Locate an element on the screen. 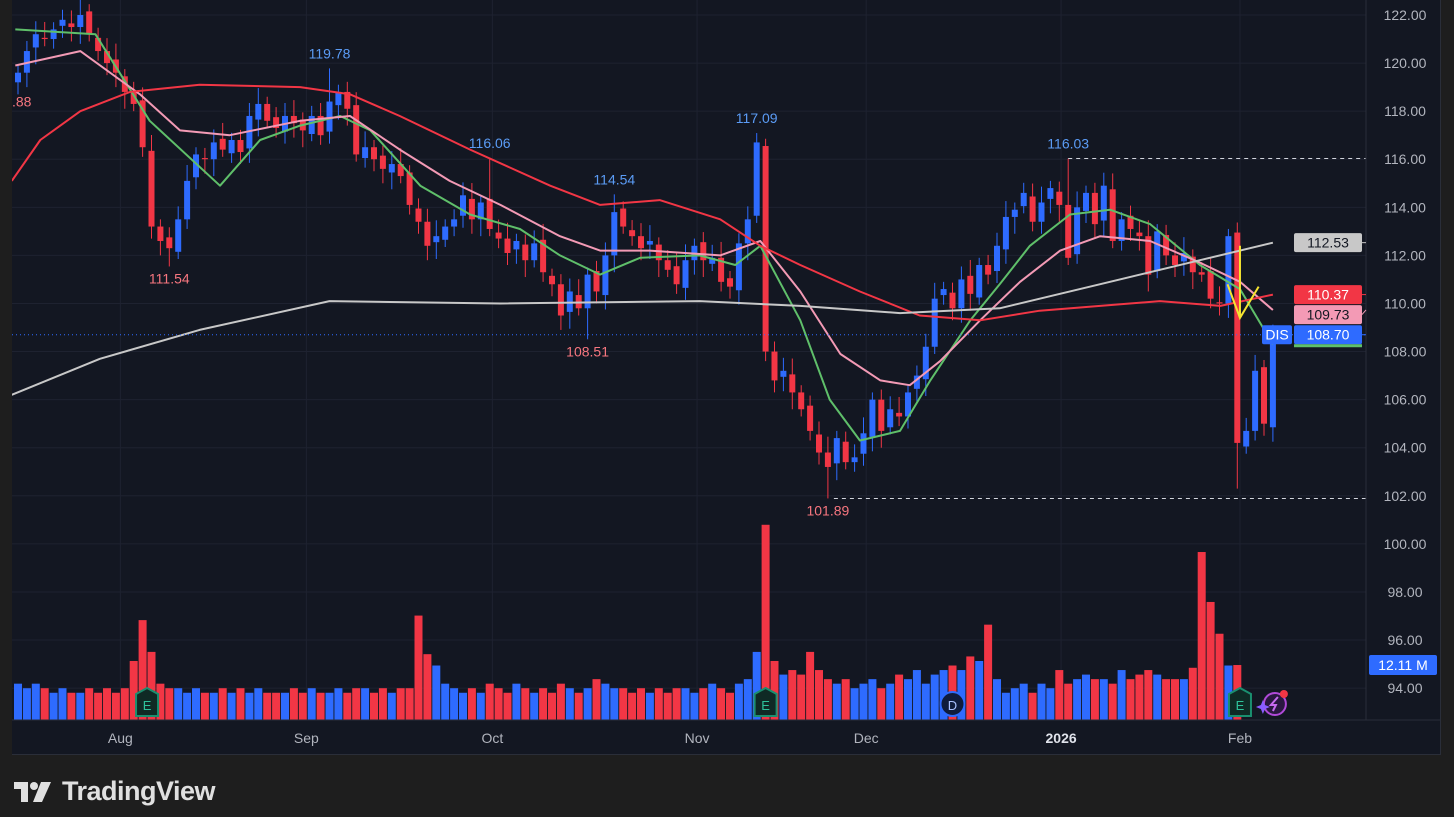  brand-name: TradingView is located at coordinates (139, 791).